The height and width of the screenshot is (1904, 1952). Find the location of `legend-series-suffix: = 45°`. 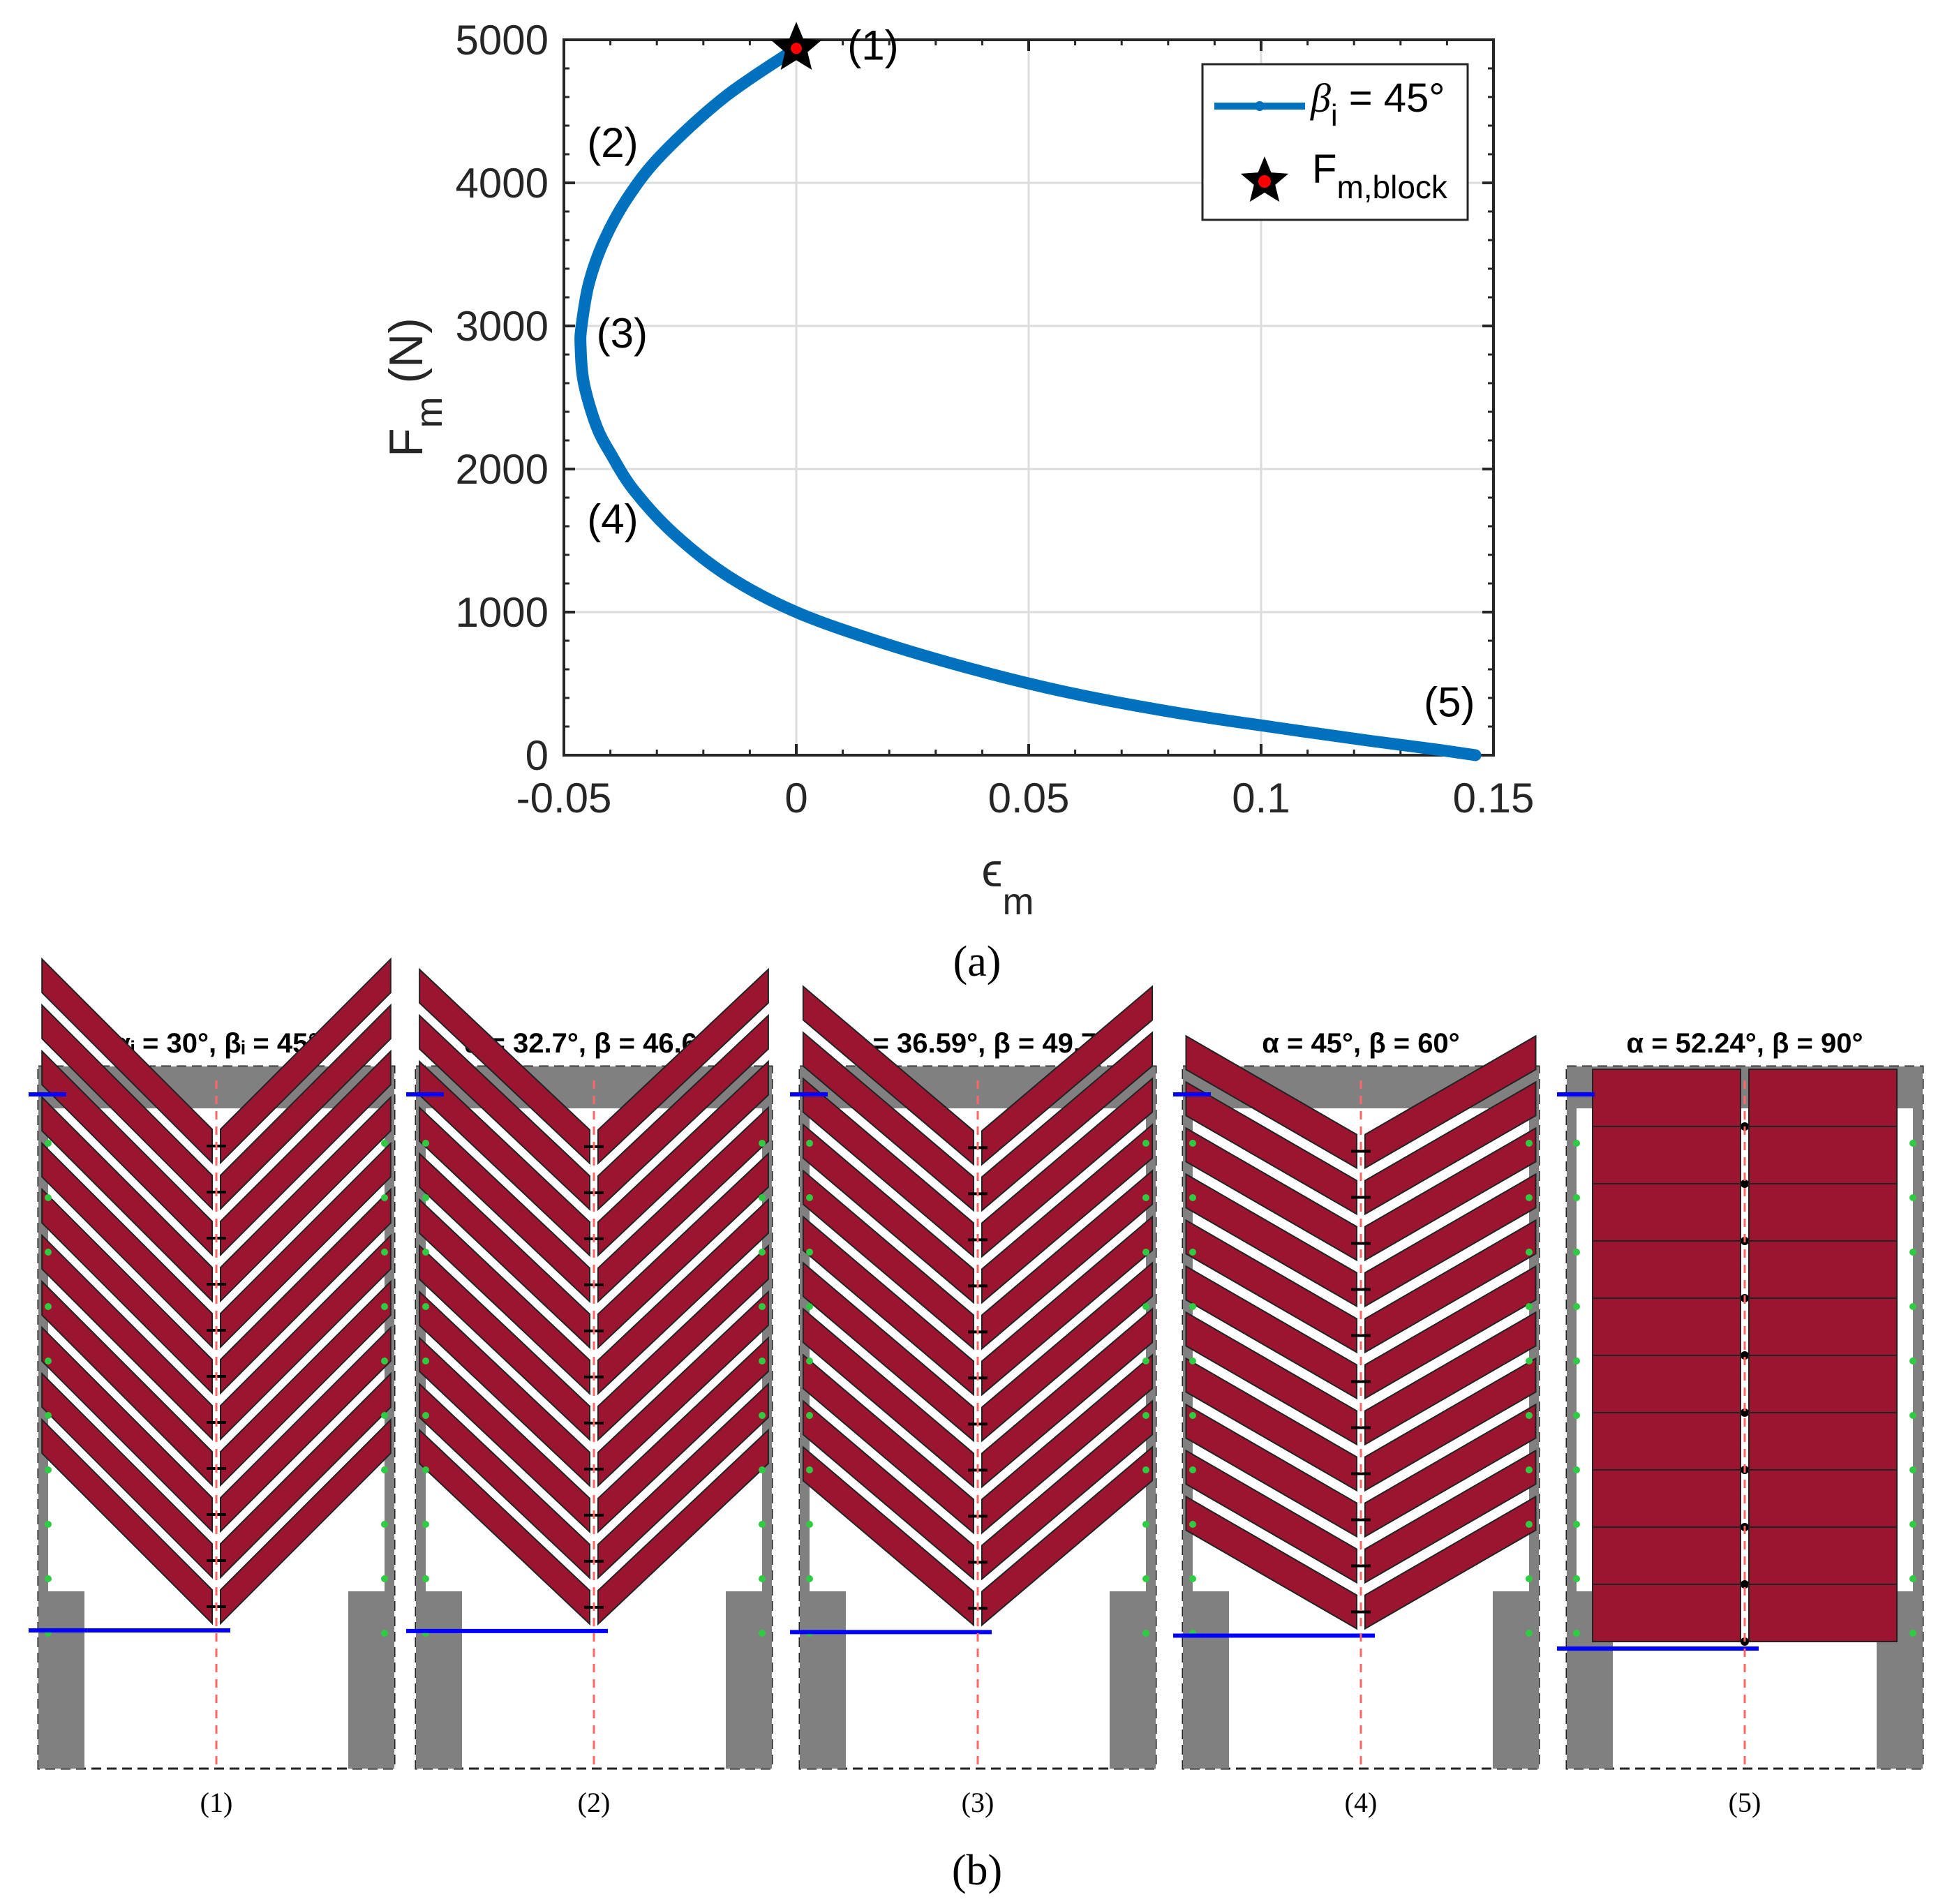

legend-series-suffix: = 45° is located at coordinates (1391, 98).